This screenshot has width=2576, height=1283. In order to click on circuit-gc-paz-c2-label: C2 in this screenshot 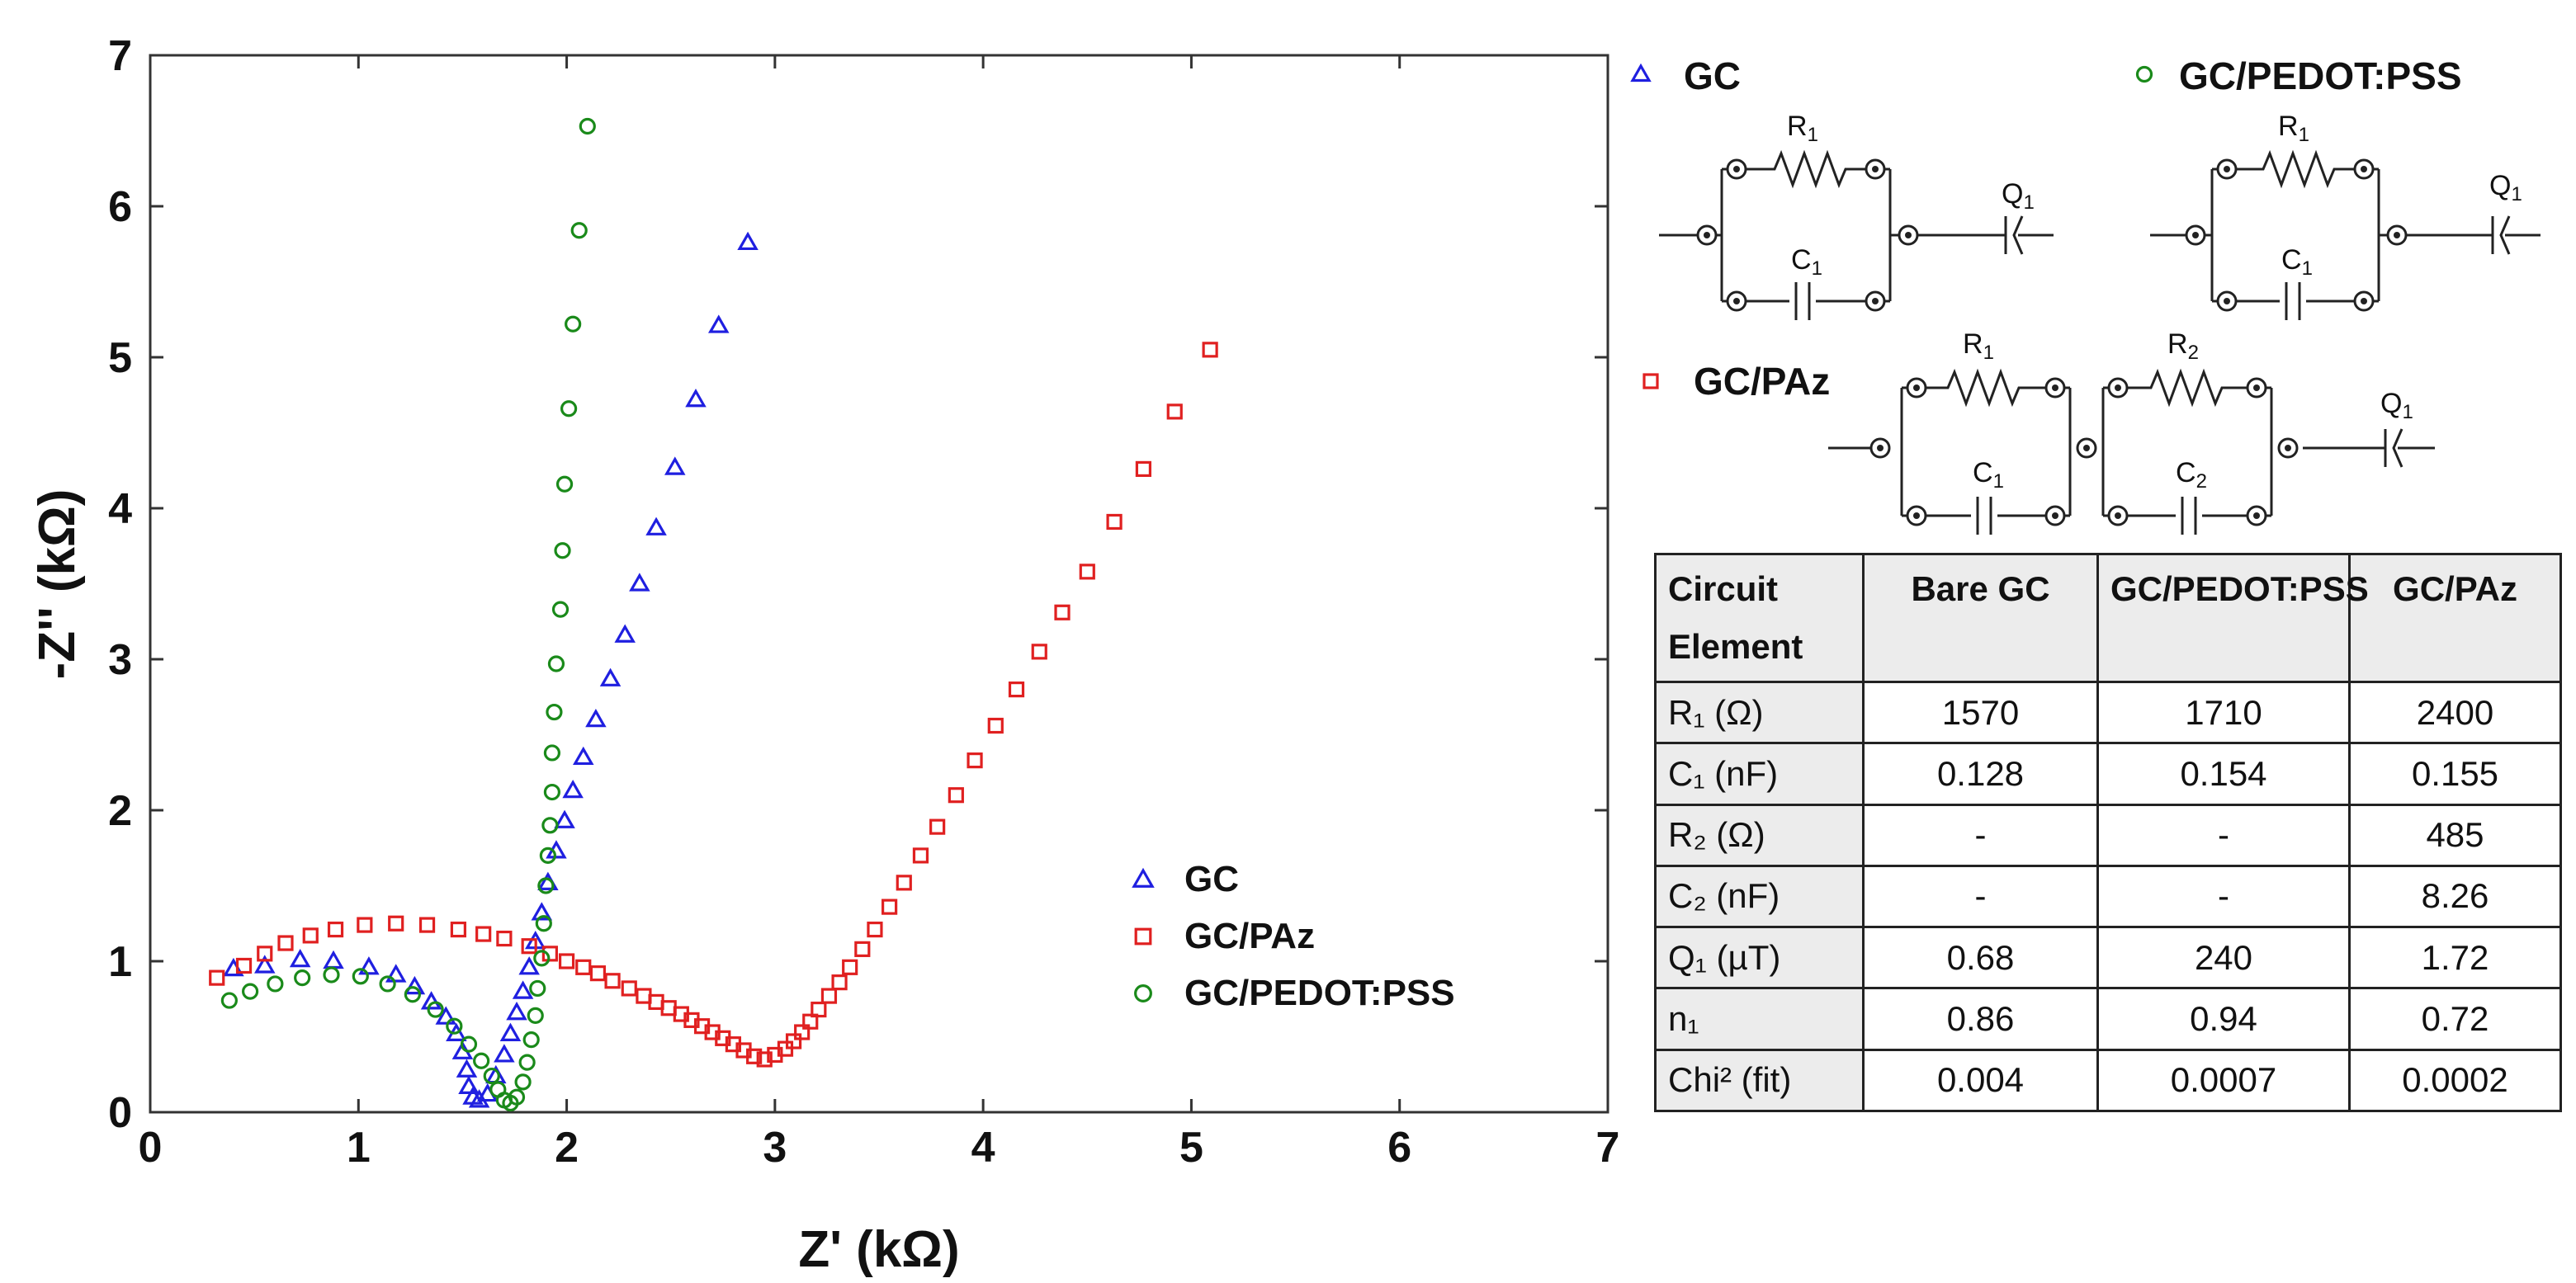, I will do `click(2191, 475)`.